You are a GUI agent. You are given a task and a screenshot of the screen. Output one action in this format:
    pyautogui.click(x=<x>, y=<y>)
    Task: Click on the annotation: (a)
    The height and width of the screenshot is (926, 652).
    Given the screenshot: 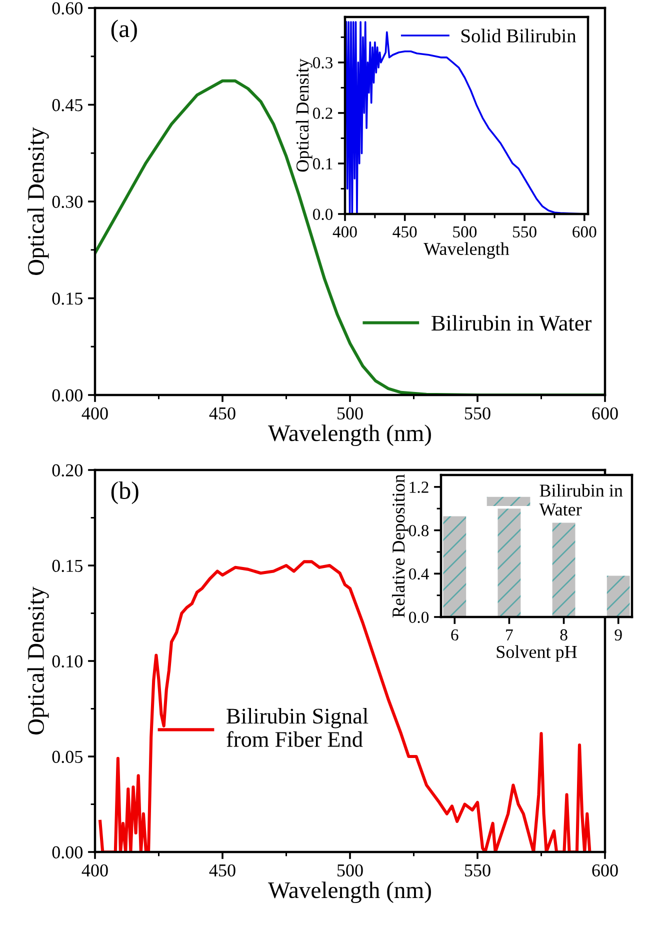 What is the action you would take?
    pyautogui.click(x=124, y=31)
    